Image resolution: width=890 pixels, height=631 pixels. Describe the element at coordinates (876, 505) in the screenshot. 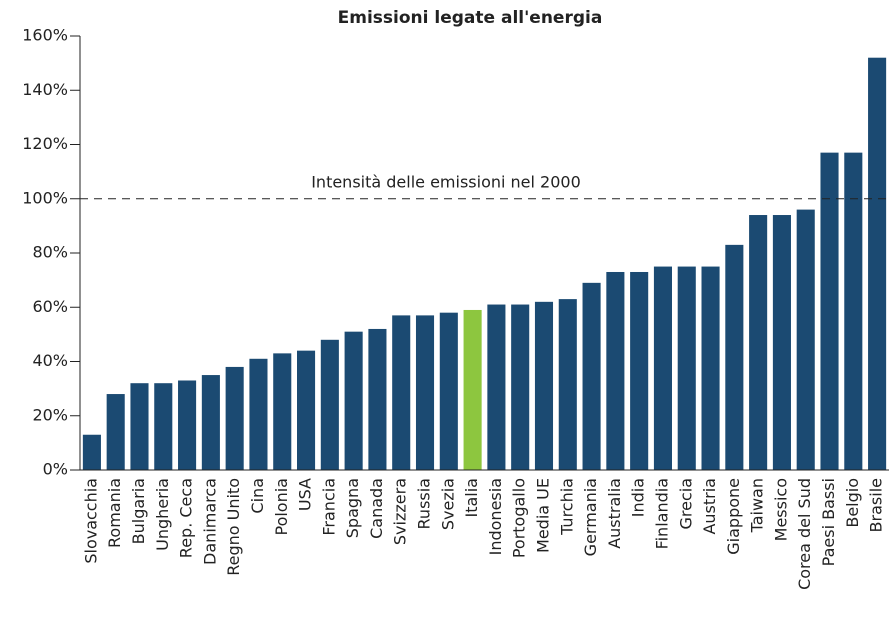

I see `x-tick-label: Brasile` at that location.